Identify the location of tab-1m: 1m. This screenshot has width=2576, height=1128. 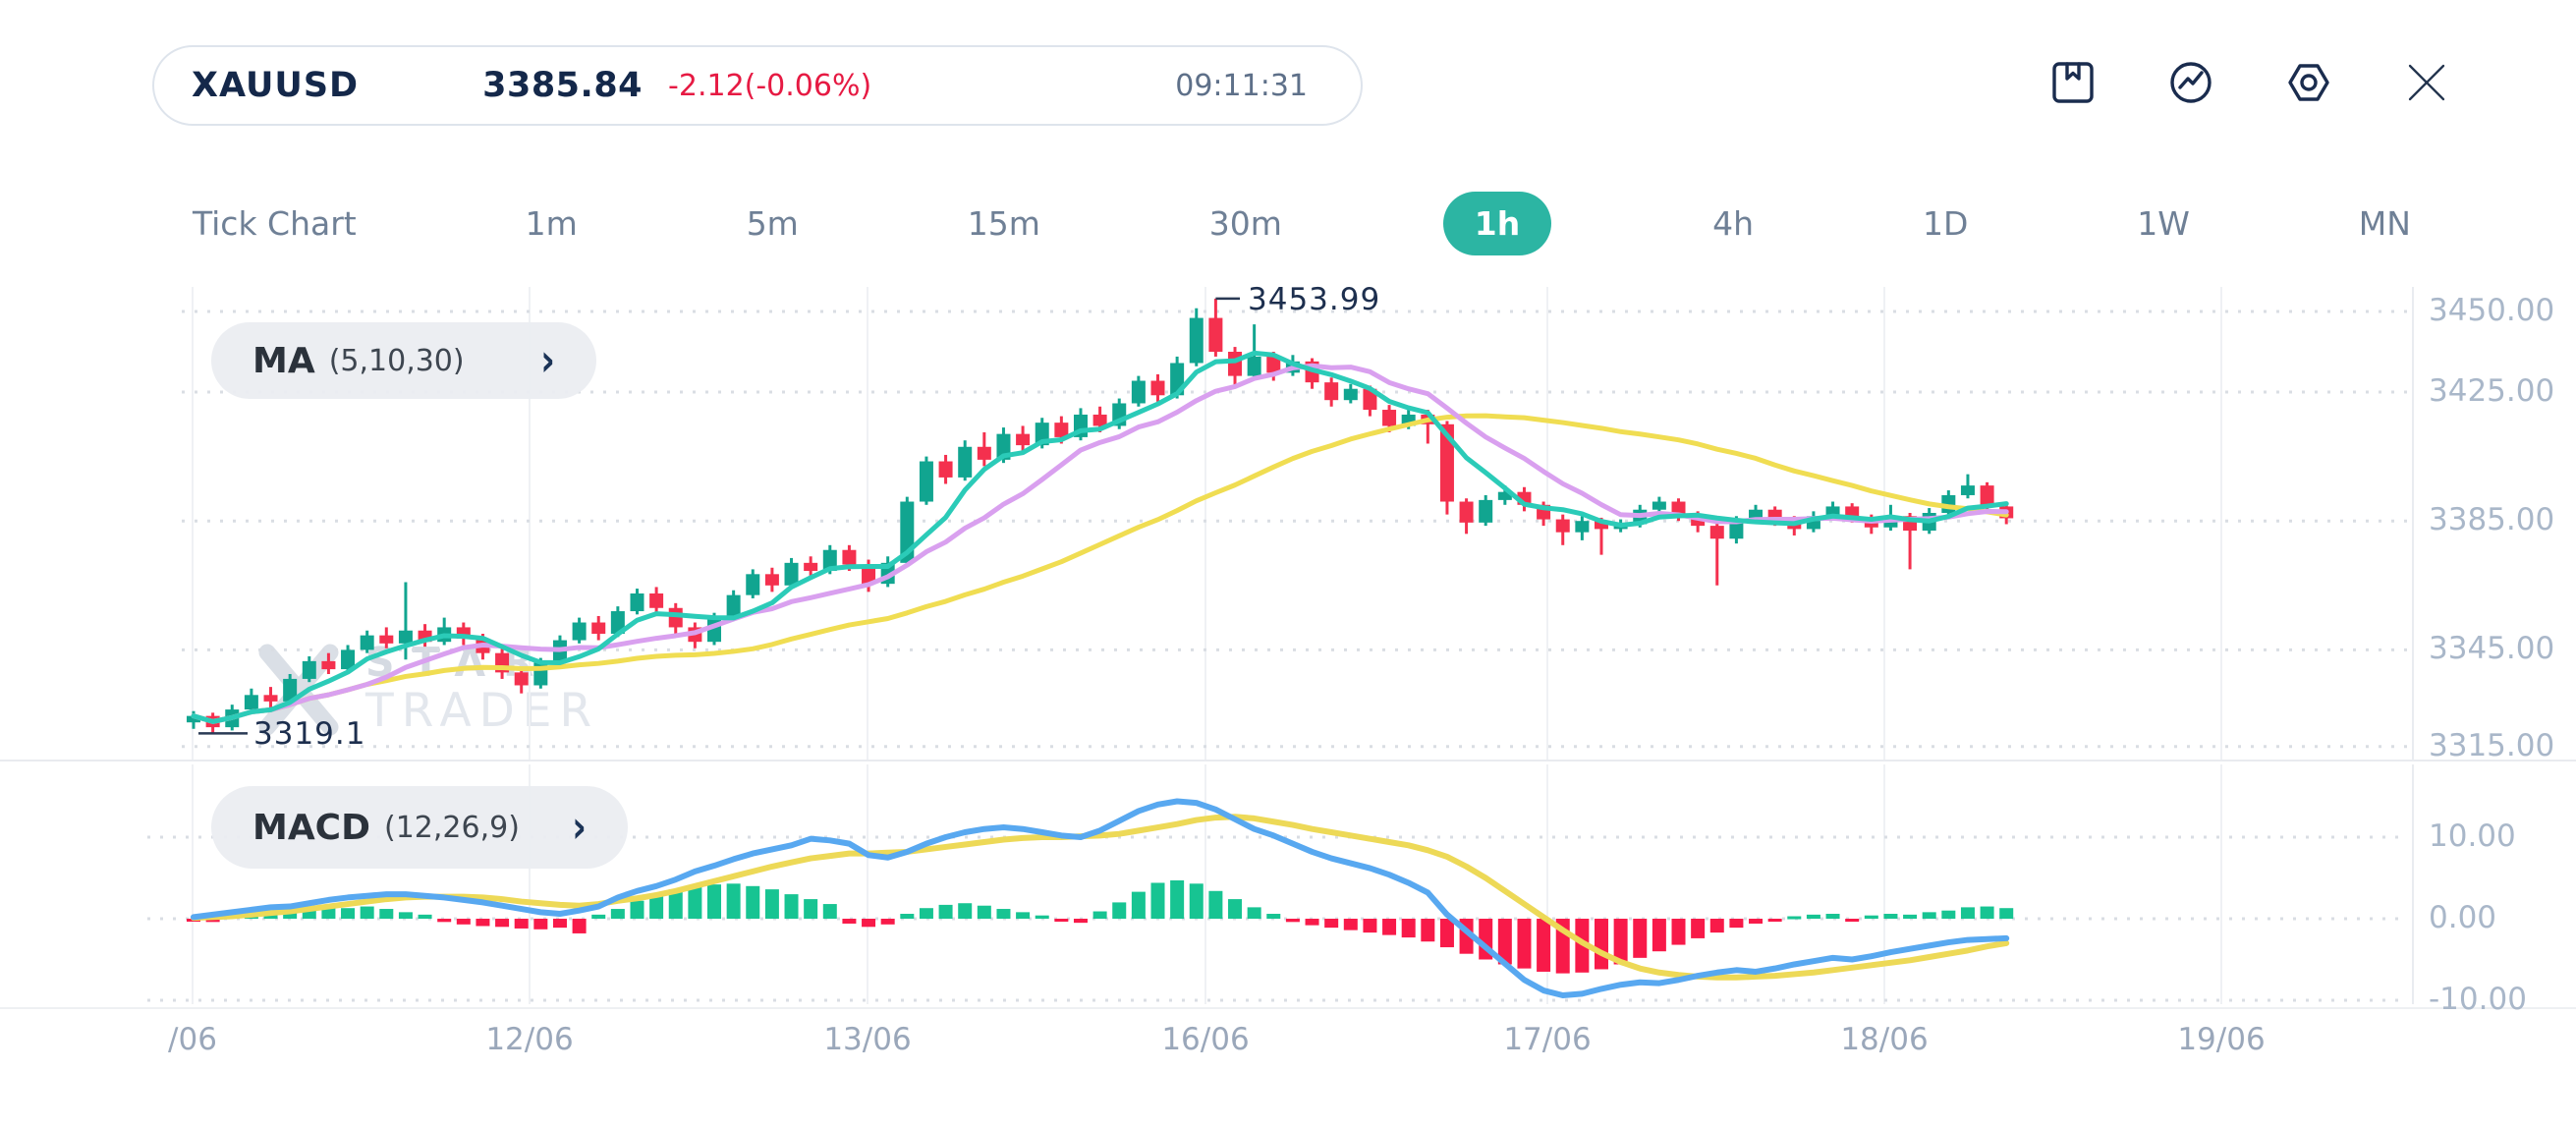
(551, 223).